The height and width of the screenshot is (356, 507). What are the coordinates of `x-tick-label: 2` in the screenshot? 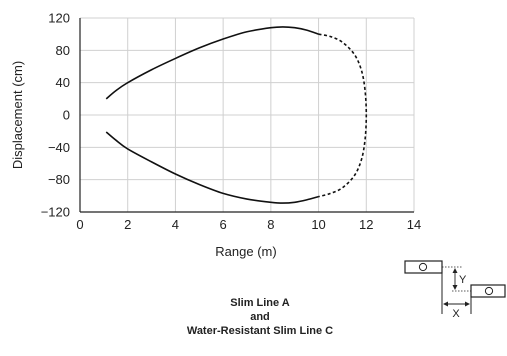 It's located at (127, 224).